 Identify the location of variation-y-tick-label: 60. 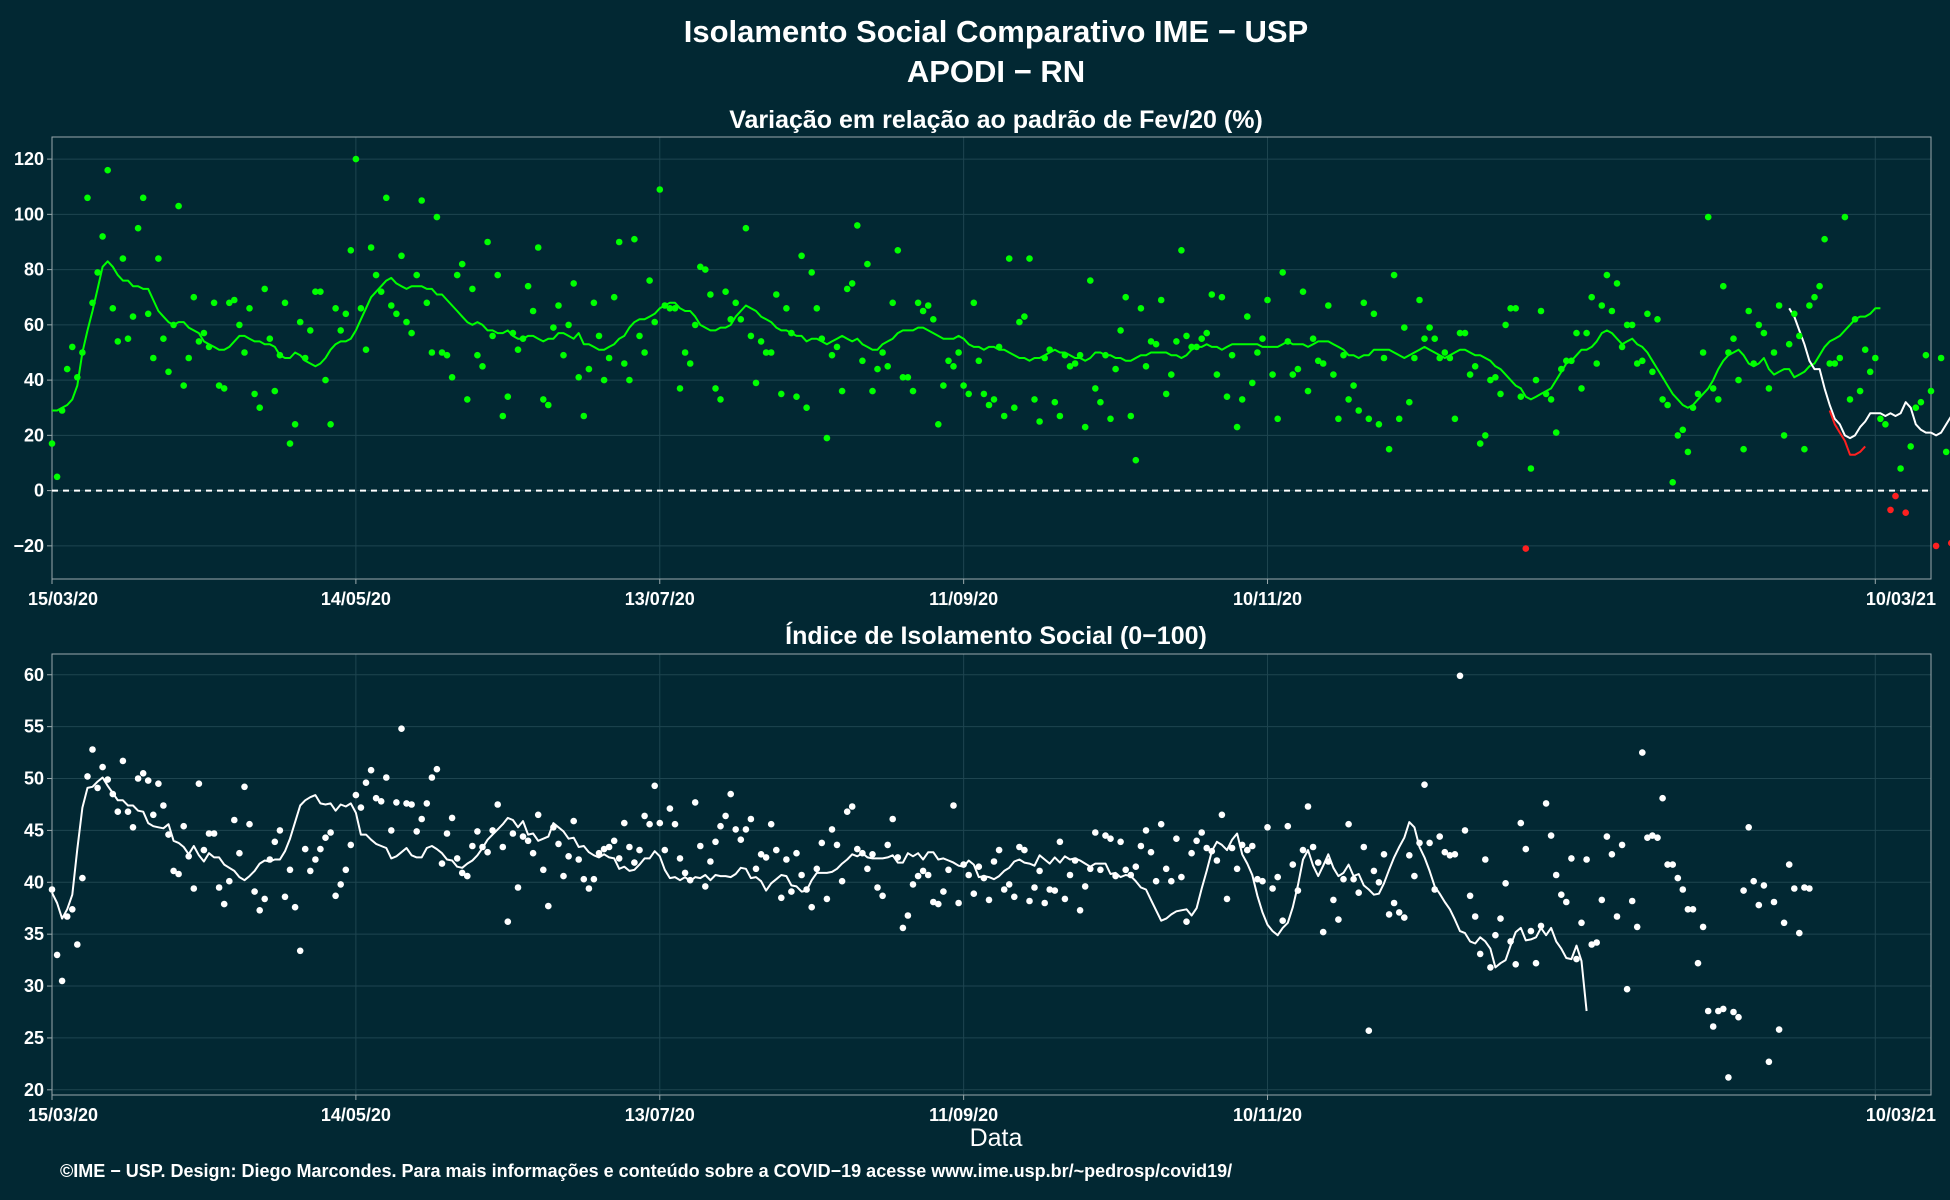
(34, 325).